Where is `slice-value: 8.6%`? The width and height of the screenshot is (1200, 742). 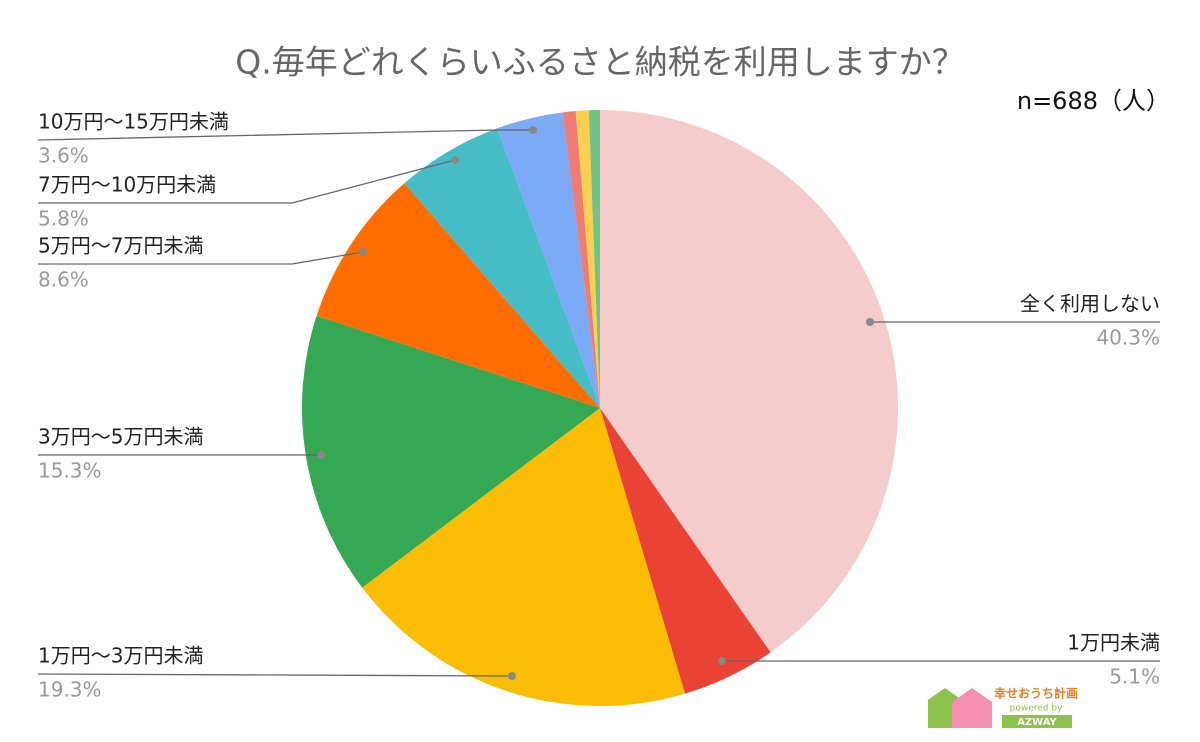
slice-value: 8.6% is located at coordinates (63, 280).